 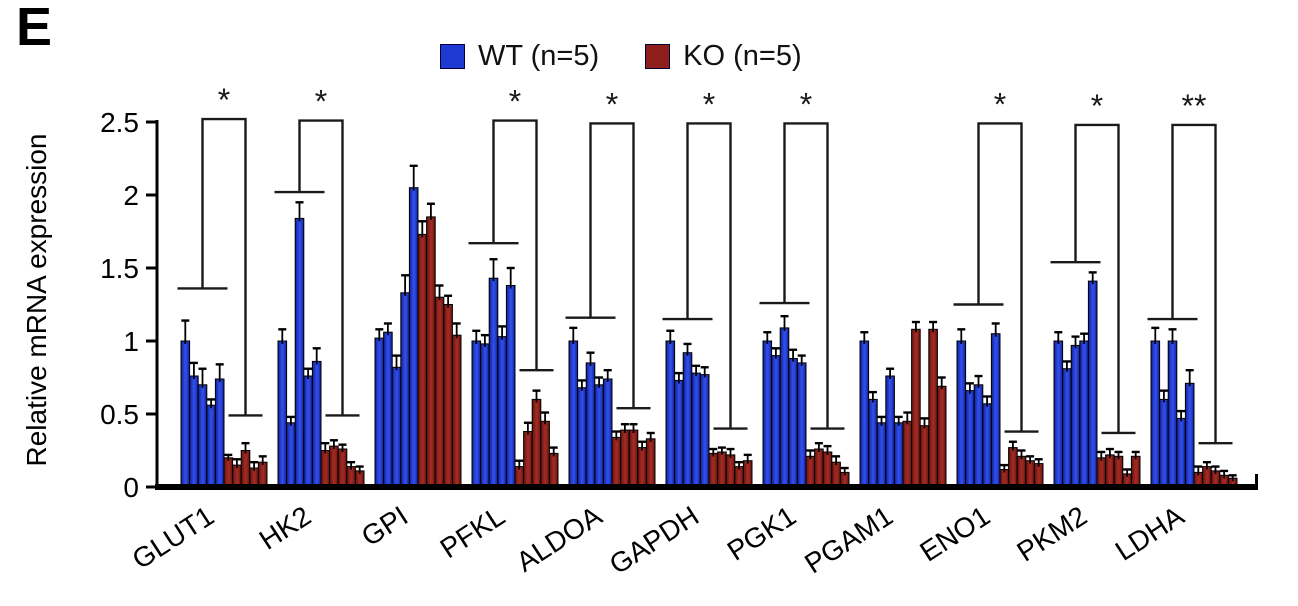 I want to click on sig-bracket-GLUT1, so click(x=220, y=267).